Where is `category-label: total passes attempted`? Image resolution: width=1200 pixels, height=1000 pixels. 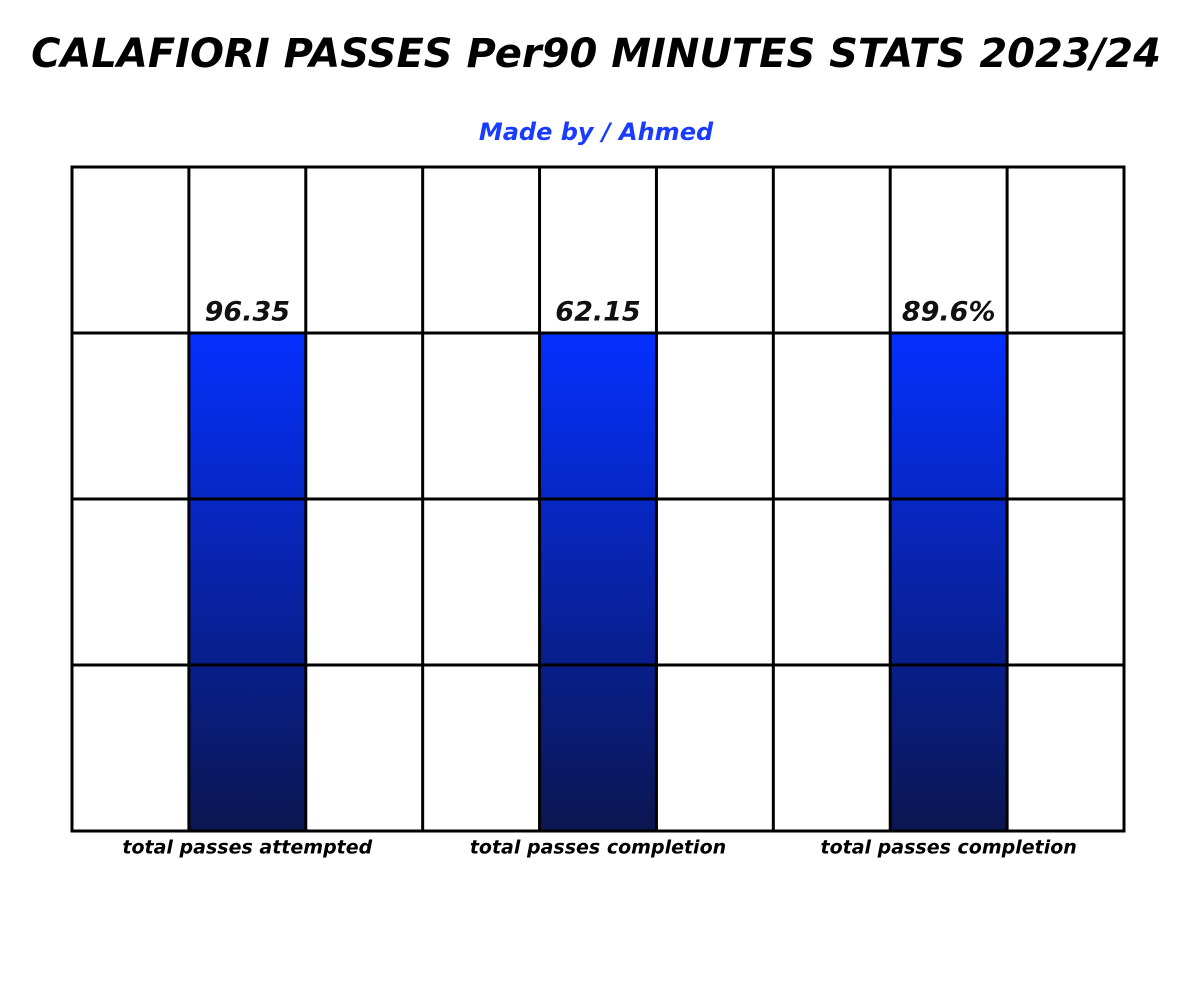 category-label: total passes attempted is located at coordinates (247, 848).